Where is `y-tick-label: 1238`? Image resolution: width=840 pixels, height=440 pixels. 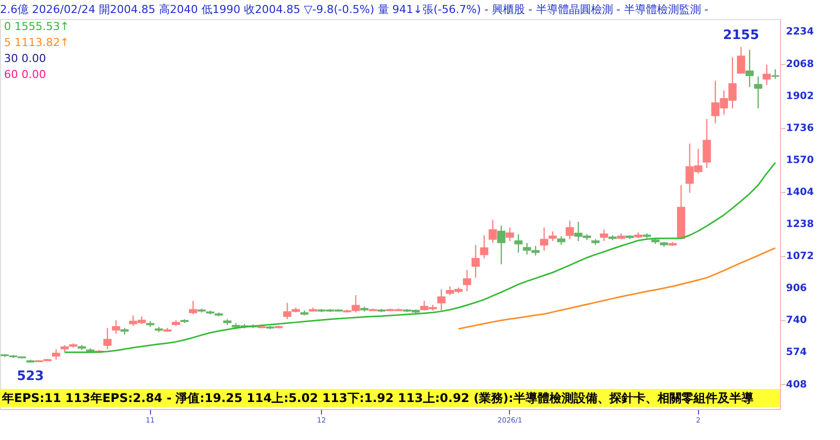
y-tick-label: 1238 is located at coordinates (800, 224).